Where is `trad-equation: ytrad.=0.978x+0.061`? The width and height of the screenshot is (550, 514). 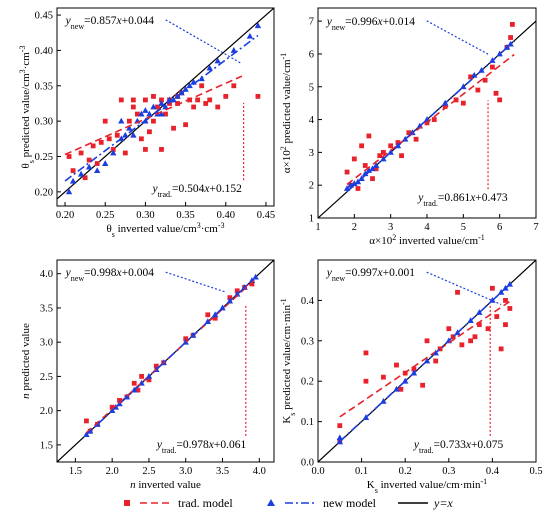 trad-equation: ytrad.=0.978x+0.061 is located at coordinates (201, 447).